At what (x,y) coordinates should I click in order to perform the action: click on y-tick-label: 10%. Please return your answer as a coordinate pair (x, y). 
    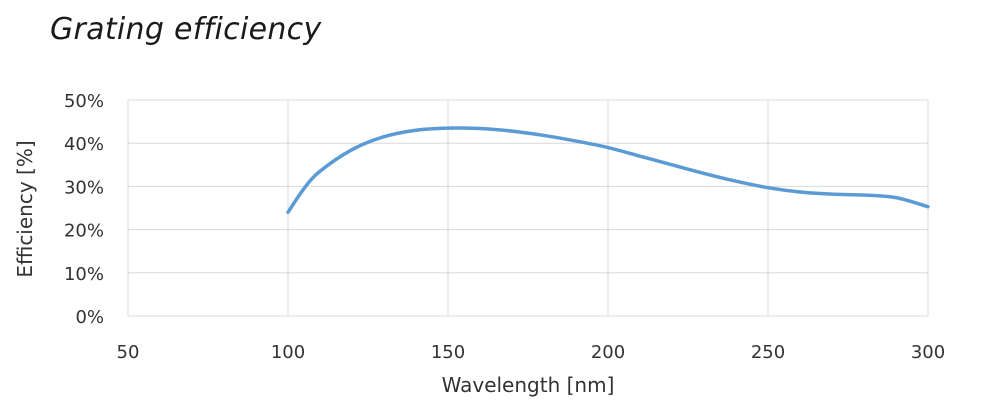
    Looking at the image, I should click on (84, 274).